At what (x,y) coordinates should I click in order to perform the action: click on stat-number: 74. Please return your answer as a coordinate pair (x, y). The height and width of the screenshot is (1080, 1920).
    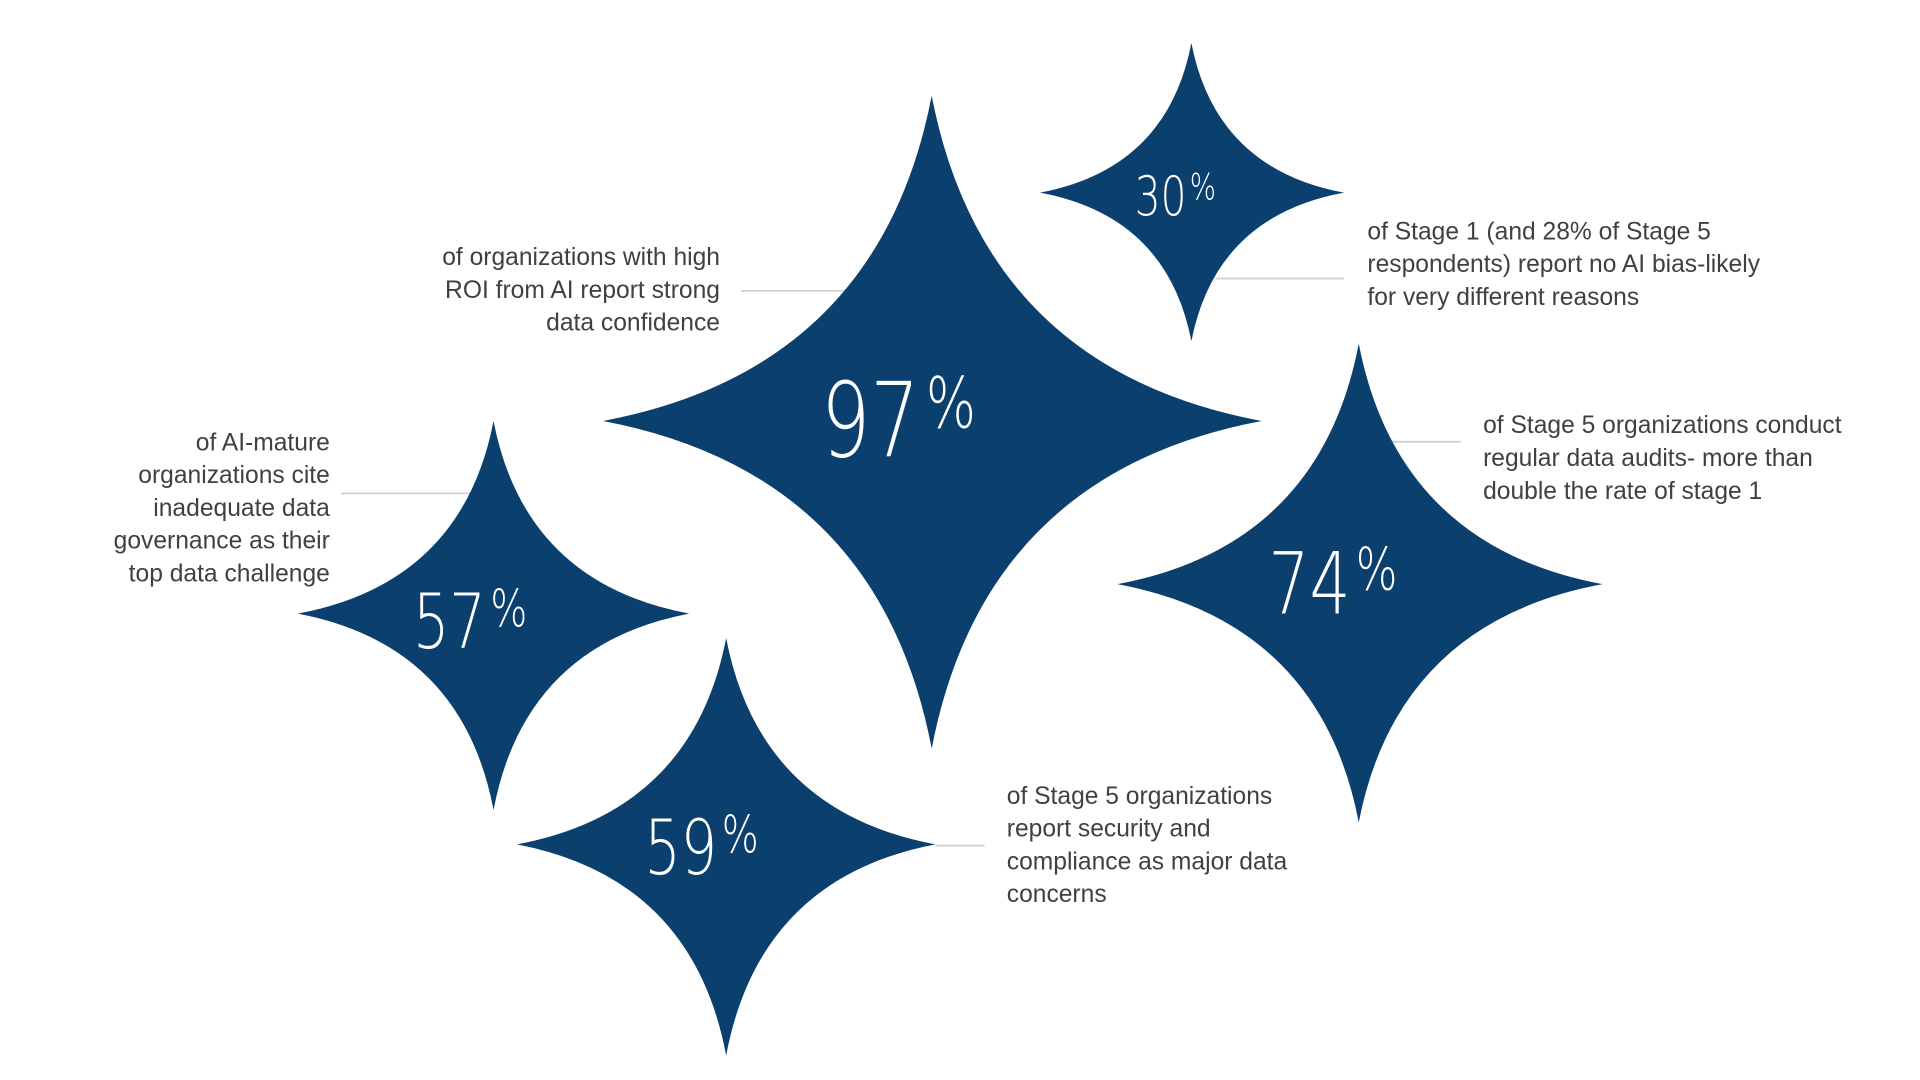
    Looking at the image, I should click on (1309, 583).